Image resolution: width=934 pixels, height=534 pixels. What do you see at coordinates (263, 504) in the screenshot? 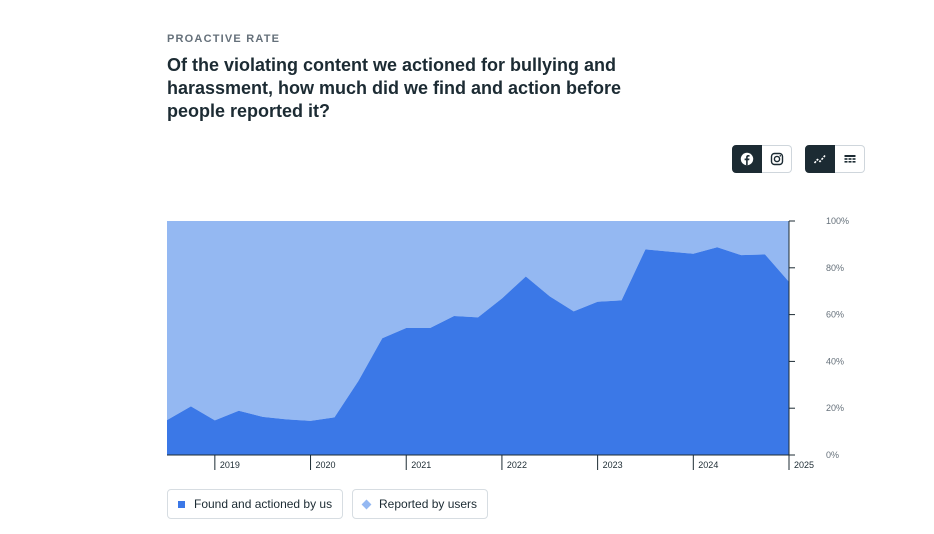
I see `legend-label-found: Found and actioned by us` at bounding box center [263, 504].